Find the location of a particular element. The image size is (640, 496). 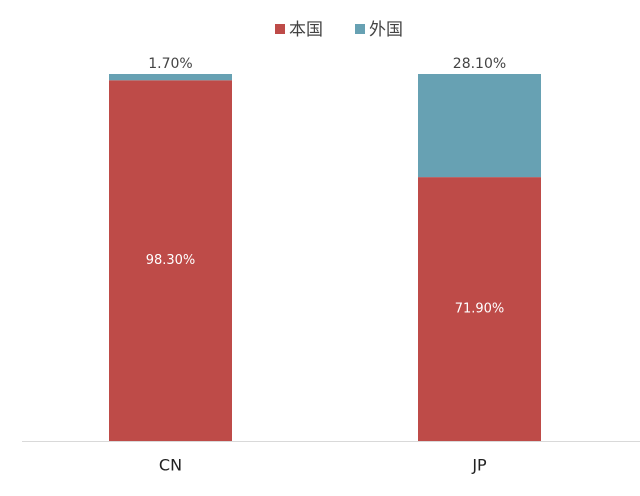

x-tick-label: CN is located at coordinates (170, 465).